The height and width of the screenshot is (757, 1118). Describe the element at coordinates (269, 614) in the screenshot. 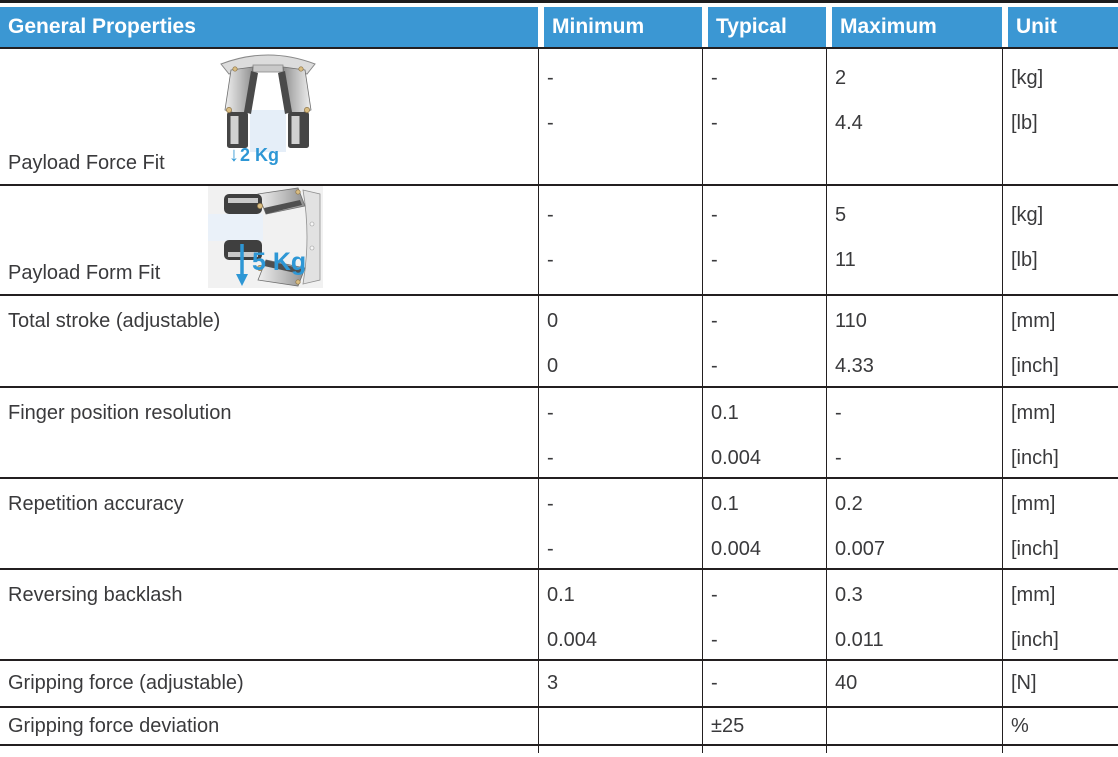

I see `property-cell: Reversing backlash` at that location.